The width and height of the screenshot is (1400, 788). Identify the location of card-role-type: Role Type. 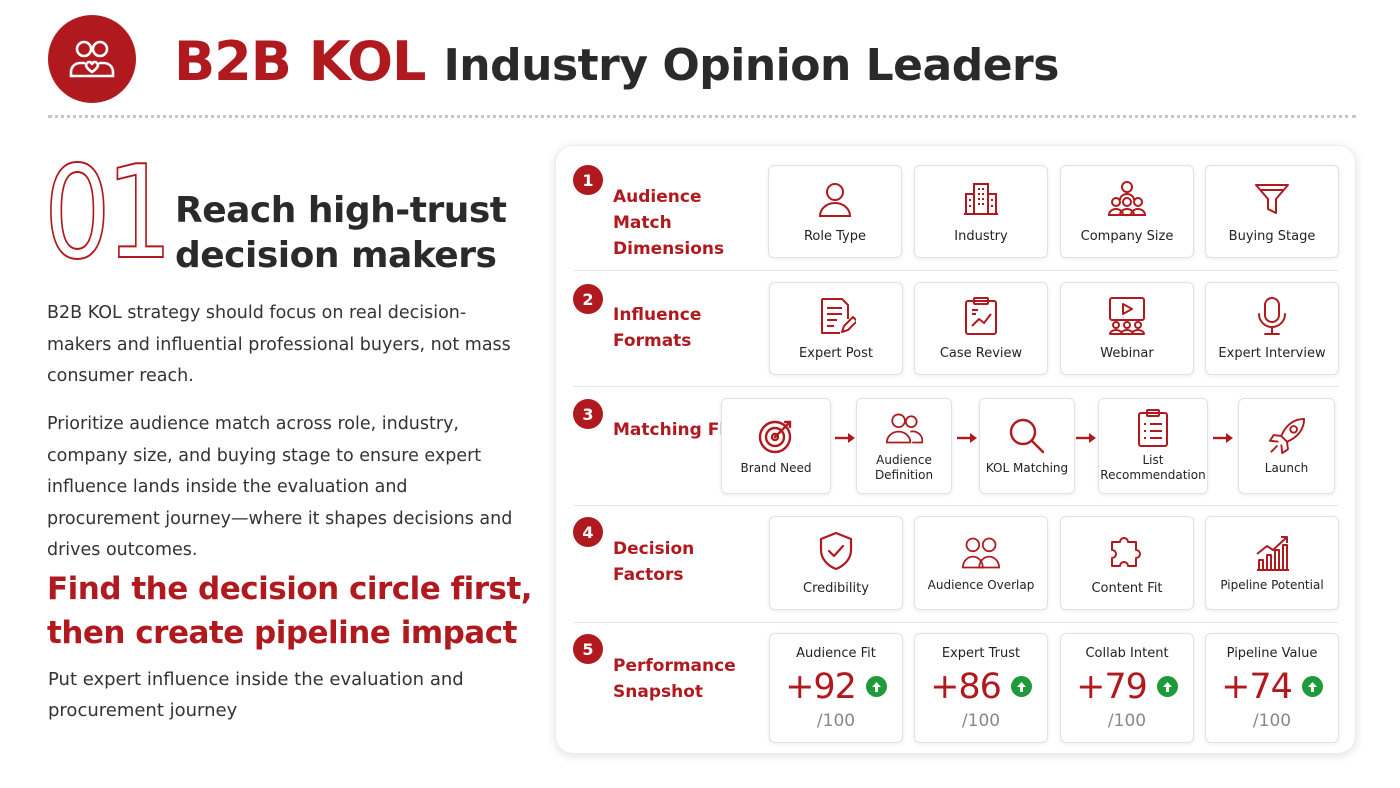
(835, 211).